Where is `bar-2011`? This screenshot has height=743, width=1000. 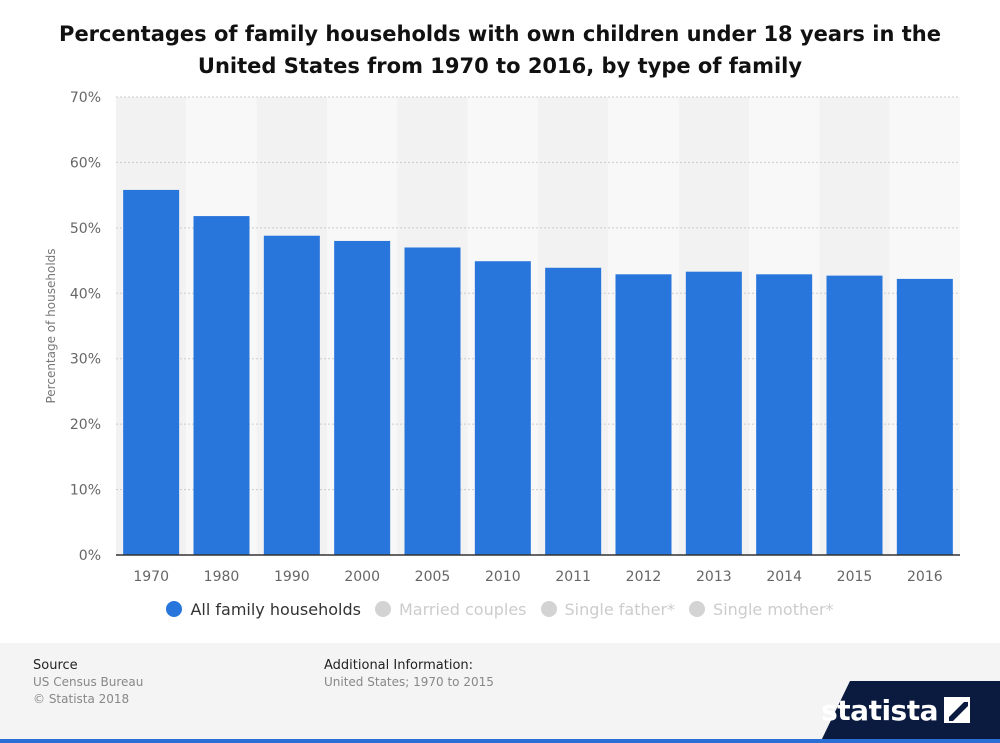
bar-2011 is located at coordinates (573, 411).